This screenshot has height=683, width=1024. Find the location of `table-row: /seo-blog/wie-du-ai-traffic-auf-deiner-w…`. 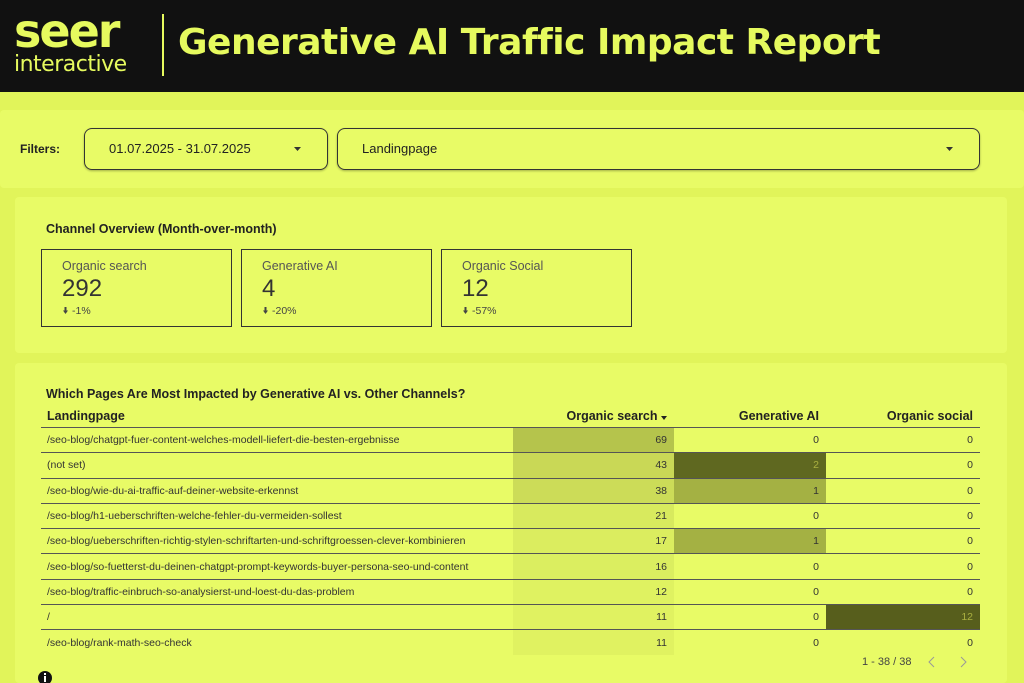

table-row: /seo-blog/wie-du-ai-traffic-auf-deiner-w… is located at coordinates (510, 490).